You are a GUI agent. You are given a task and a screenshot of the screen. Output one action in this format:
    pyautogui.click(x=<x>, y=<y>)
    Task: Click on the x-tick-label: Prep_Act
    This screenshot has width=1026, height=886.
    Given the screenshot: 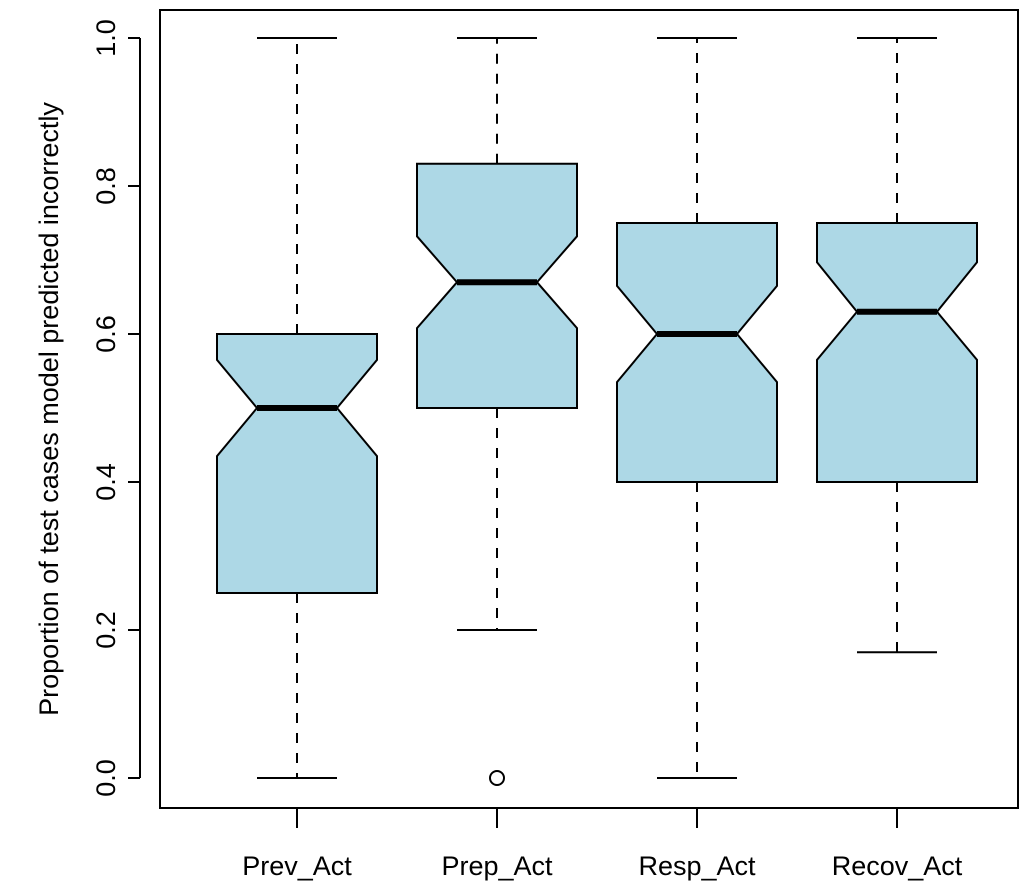 What is the action you would take?
    pyautogui.click(x=497, y=866)
    